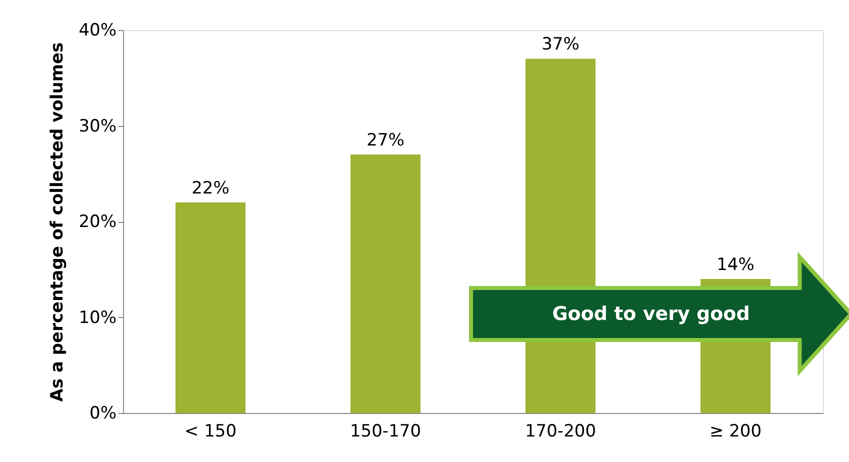 This screenshot has height=462, width=849. I want to click on y-tick-label: 20%, so click(97, 222).